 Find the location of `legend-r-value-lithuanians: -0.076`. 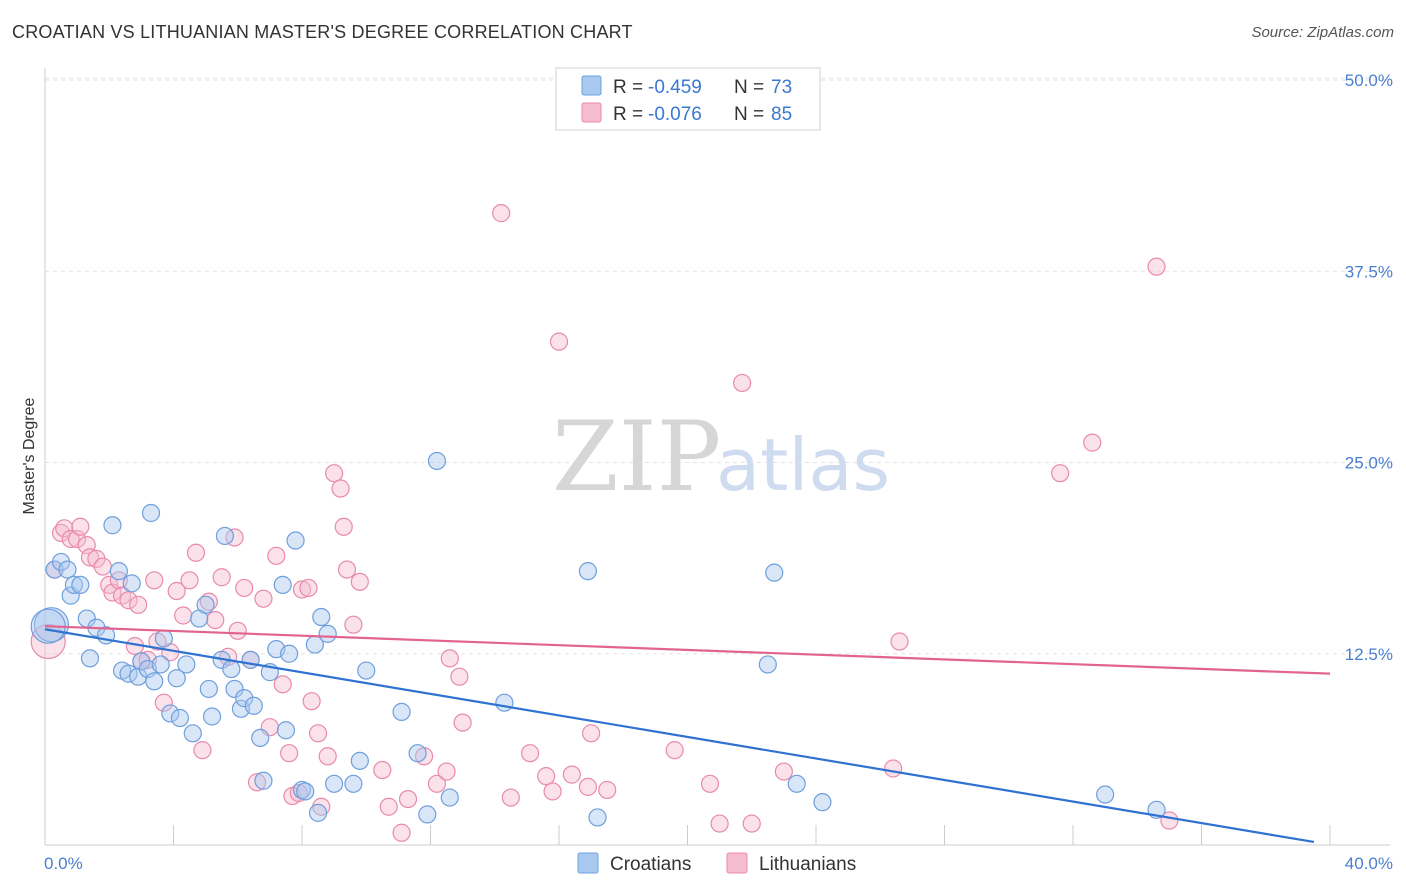

legend-r-value-lithuanians: -0.076 is located at coordinates (675, 114).